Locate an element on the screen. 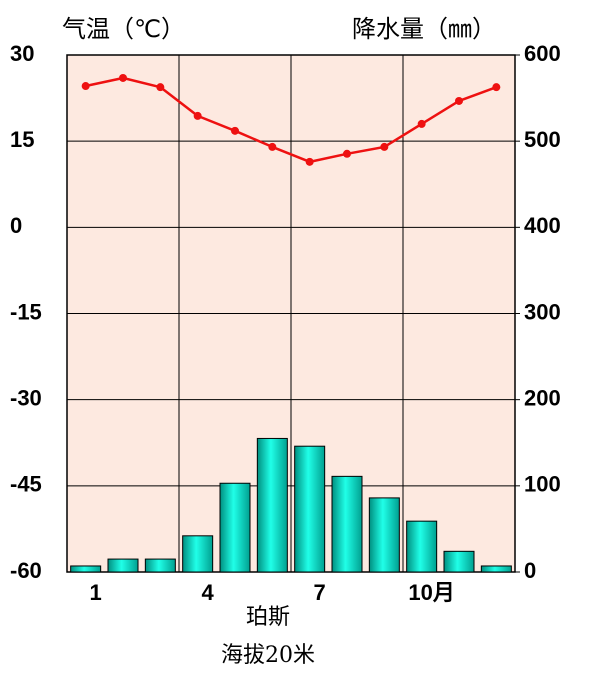 The width and height of the screenshot is (612, 680). y2-tick-label: 0 is located at coordinates (530, 570).